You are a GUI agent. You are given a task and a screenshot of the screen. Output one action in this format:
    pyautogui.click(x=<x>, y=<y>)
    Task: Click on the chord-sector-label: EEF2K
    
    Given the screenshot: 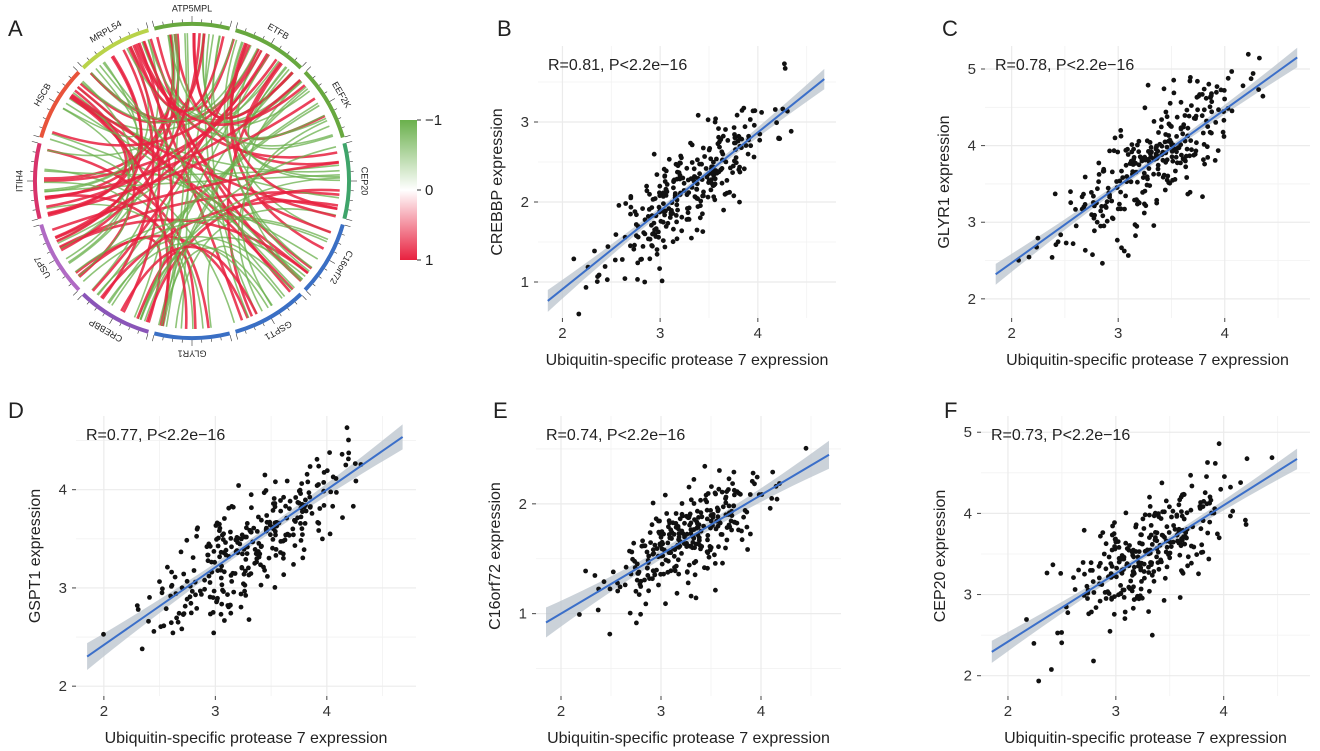 What is the action you would take?
    pyautogui.click(x=341, y=95)
    